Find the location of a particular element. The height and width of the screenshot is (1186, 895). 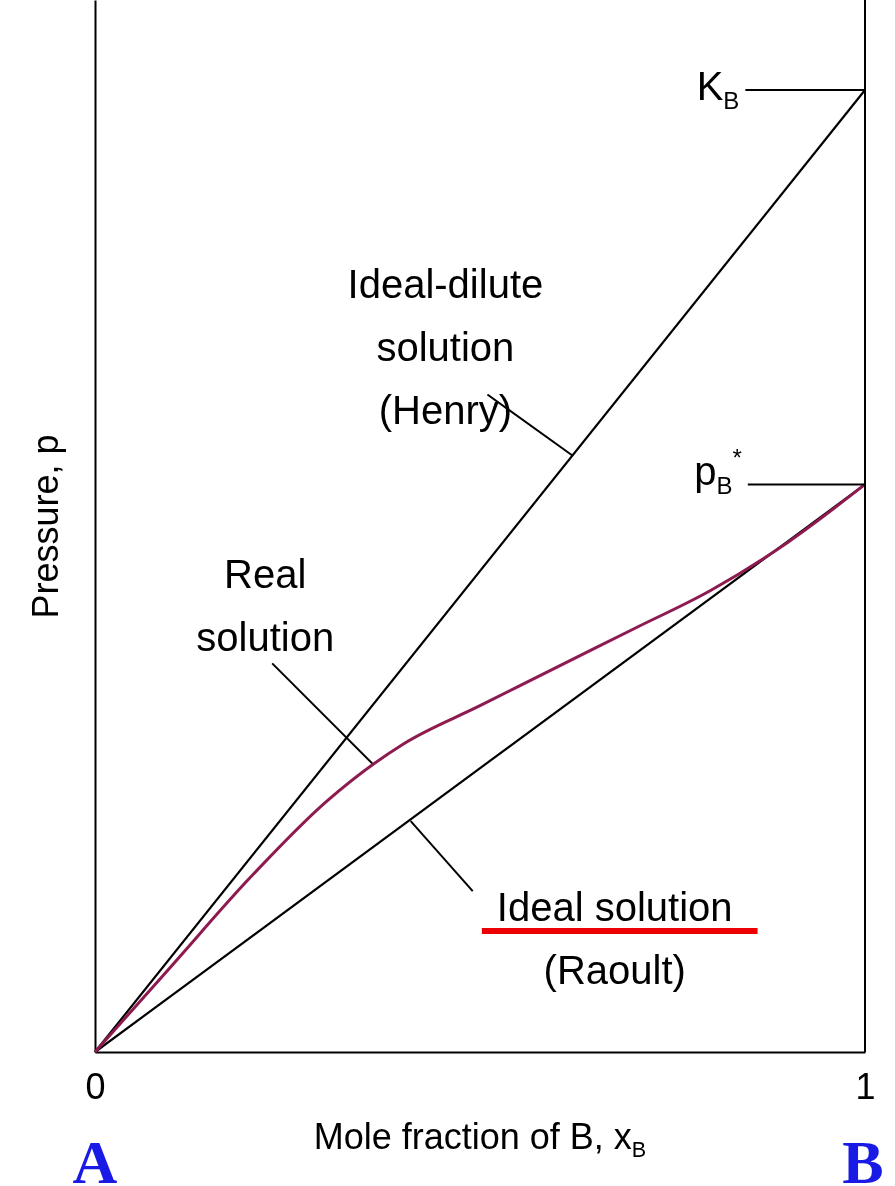

x-tick-label: 0 is located at coordinates (95, 1086).